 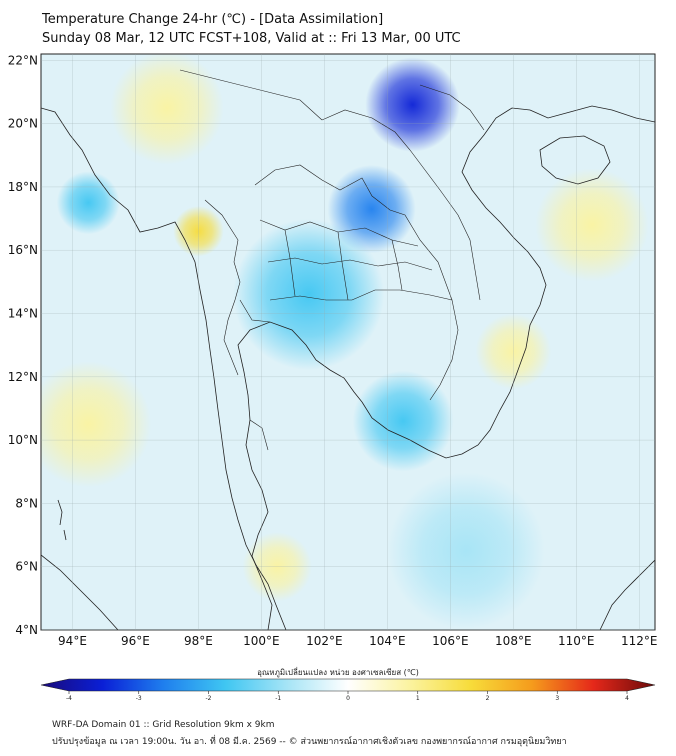 I want to click on colorbar-tick-label: 0, so click(x=348, y=697).